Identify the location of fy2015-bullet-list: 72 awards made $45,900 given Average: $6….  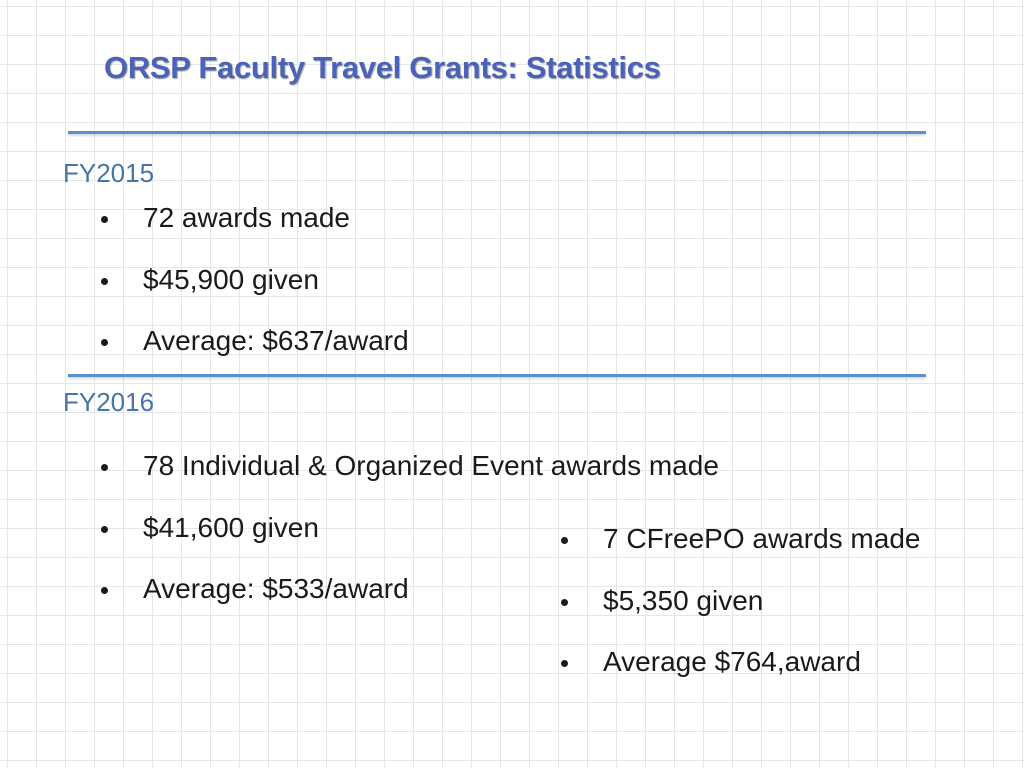
(255, 295).